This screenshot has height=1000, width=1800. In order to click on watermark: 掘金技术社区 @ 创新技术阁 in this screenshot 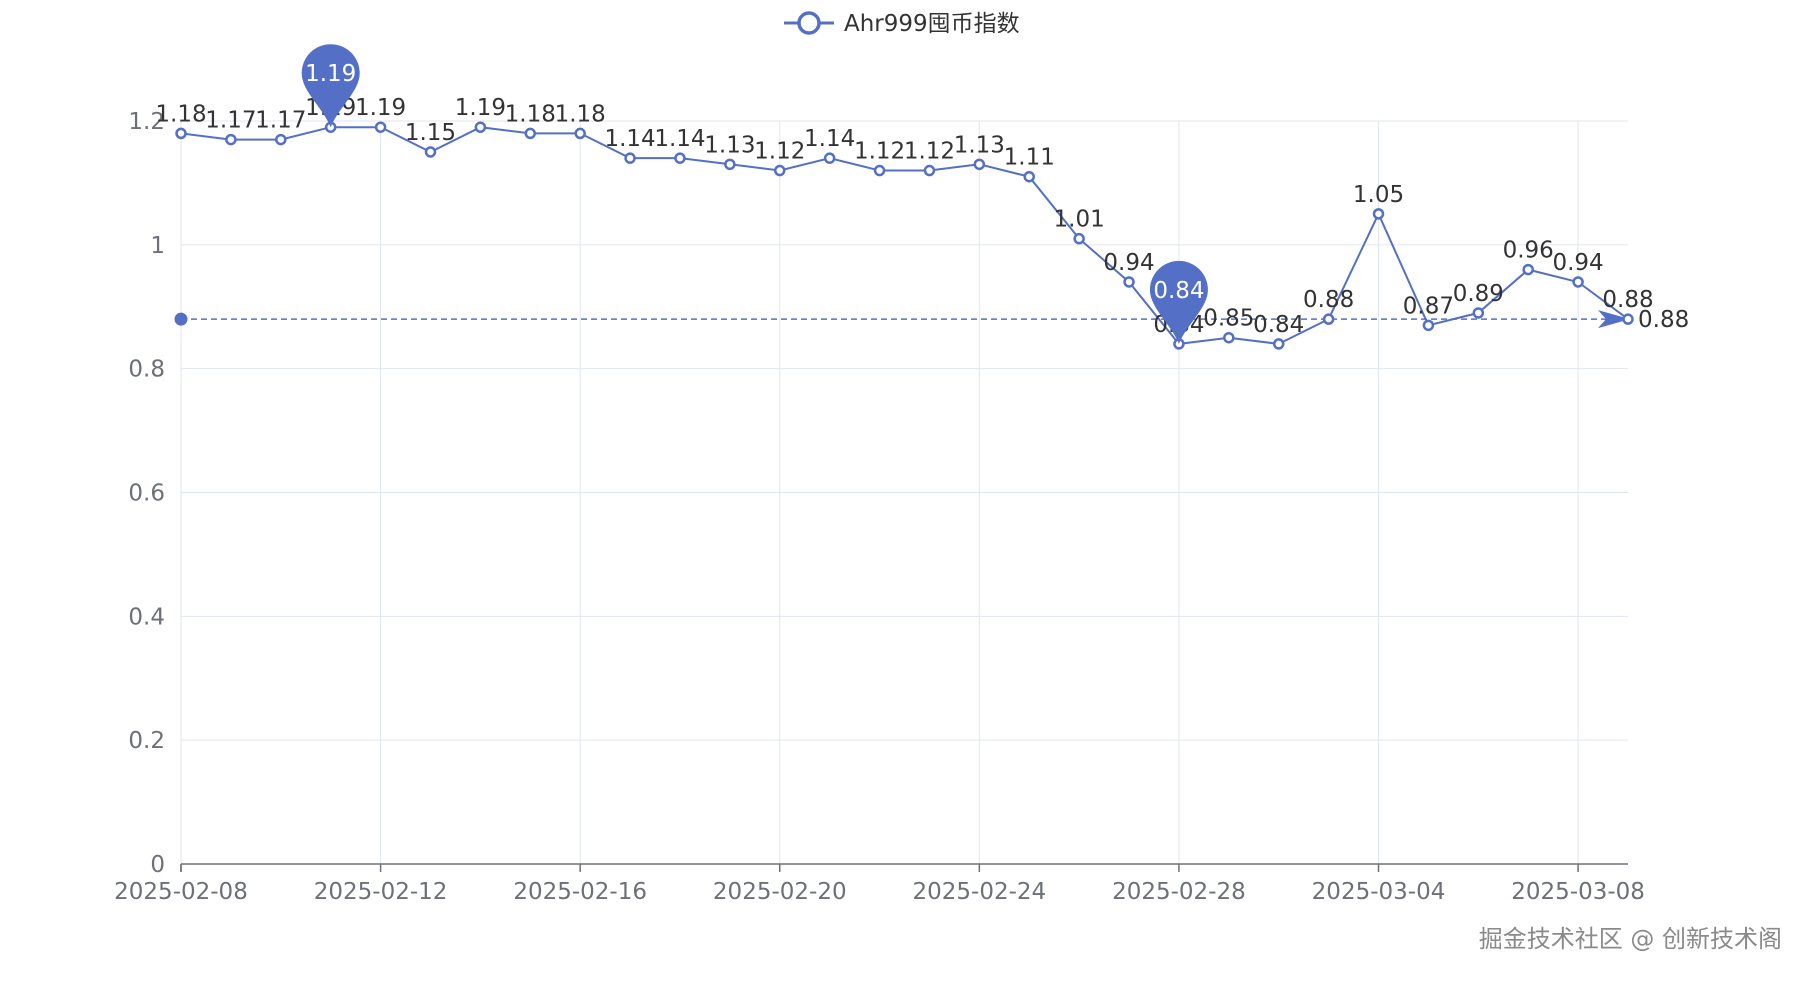, I will do `click(1630, 939)`.